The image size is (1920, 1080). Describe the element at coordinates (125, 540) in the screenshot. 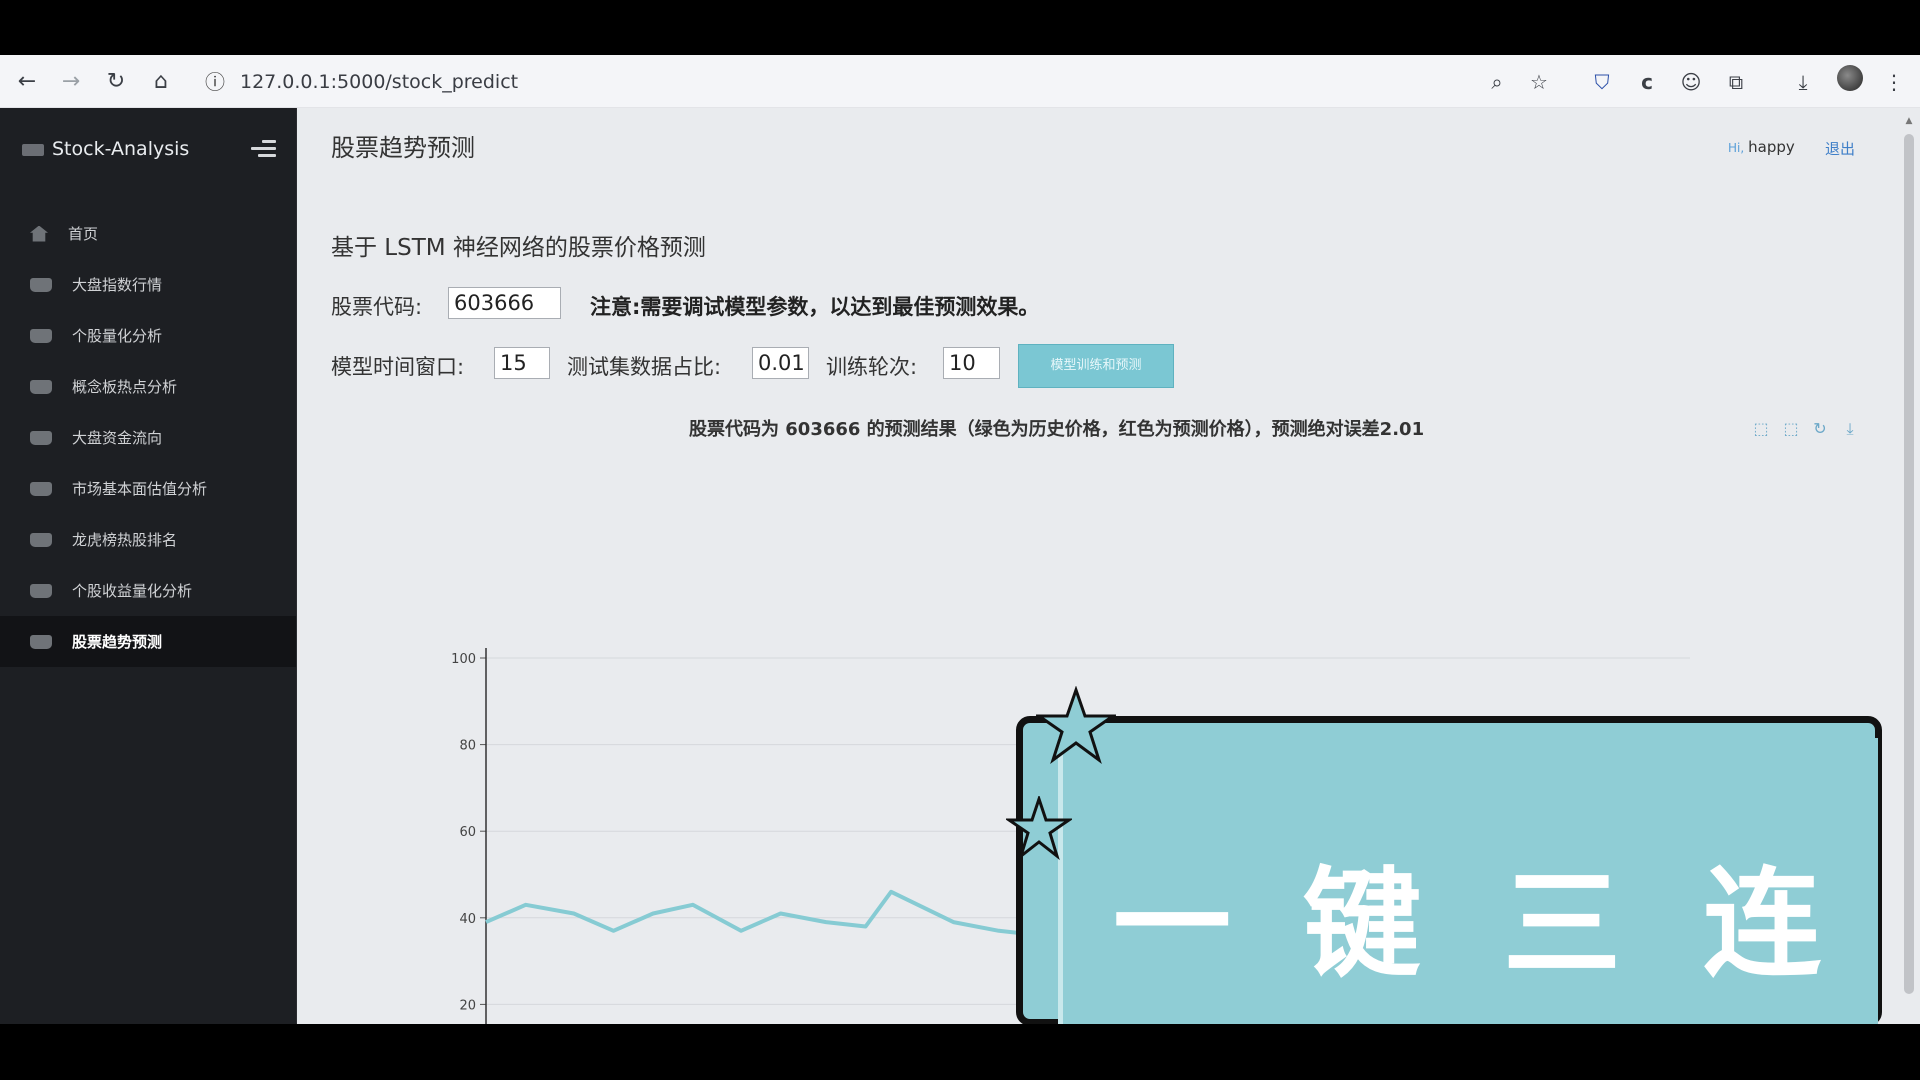

I see `sidebar-item-label: 龙虎榜热股排名` at that location.